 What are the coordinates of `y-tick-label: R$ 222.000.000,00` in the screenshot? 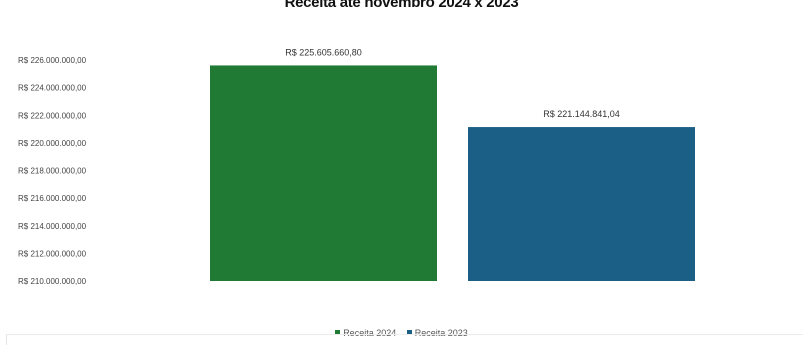 It's located at (52, 115).